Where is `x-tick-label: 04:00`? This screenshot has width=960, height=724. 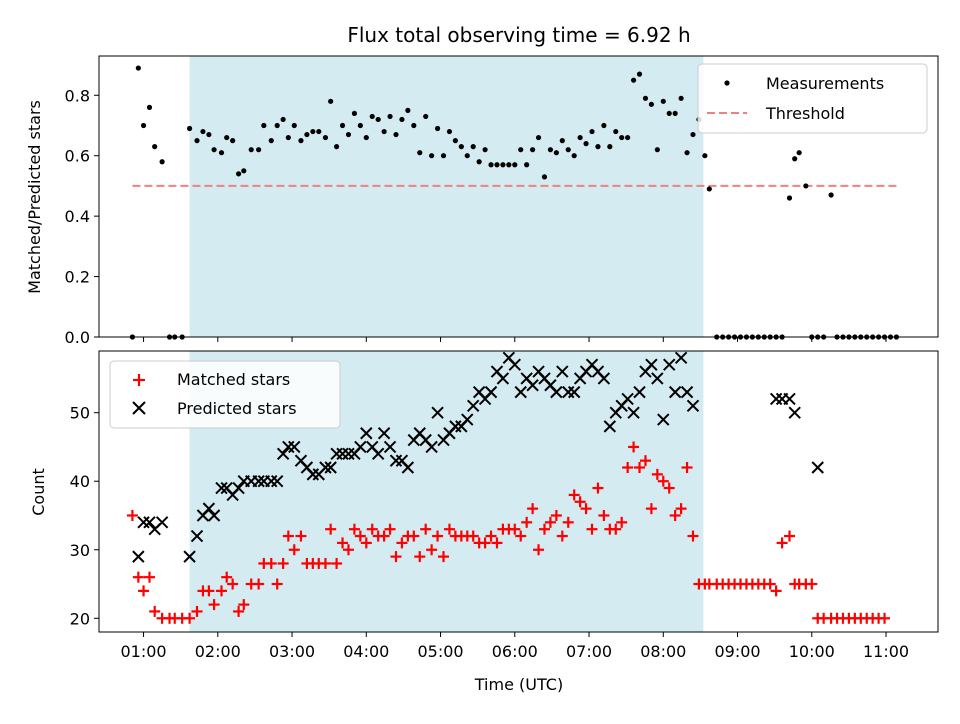 x-tick-label: 04:00 is located at coordinates (366, 651).